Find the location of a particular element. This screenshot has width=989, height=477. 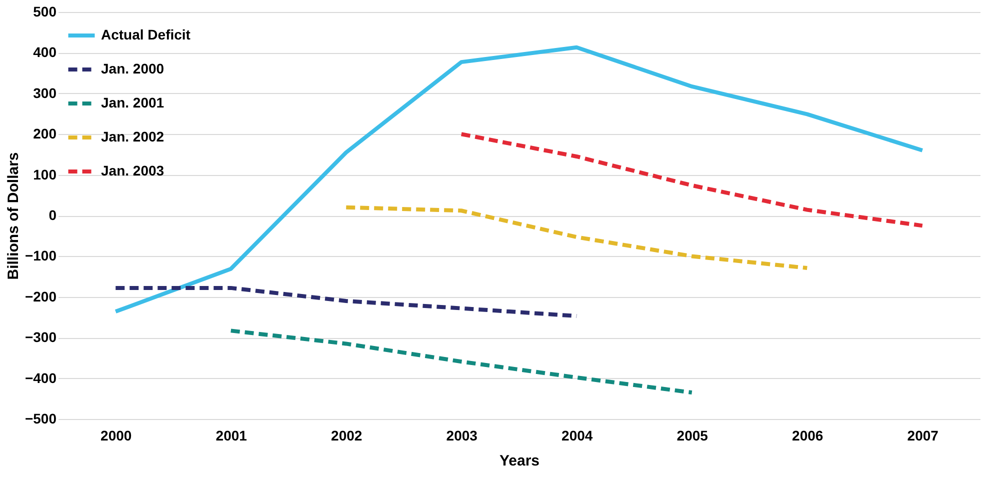

y-tick-label: −300 is located at coordinates (40, 337).